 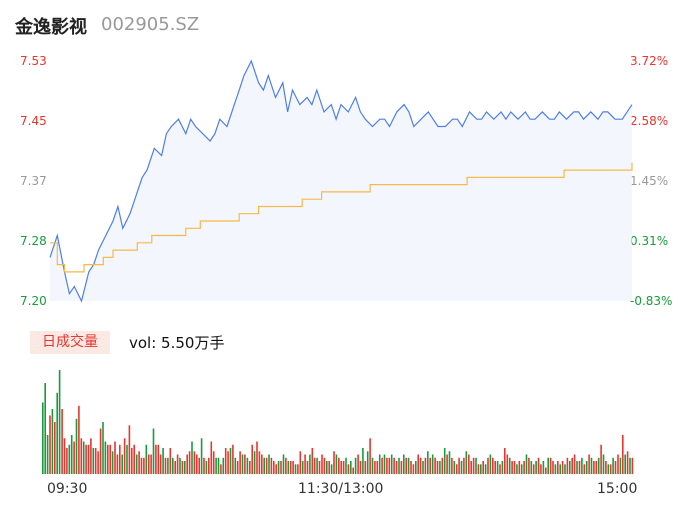 What do you see at coordinates (70, 342) in the screenshot?
I see `daily-volume-badge: 日成交量` at bounding box center [70, 342].